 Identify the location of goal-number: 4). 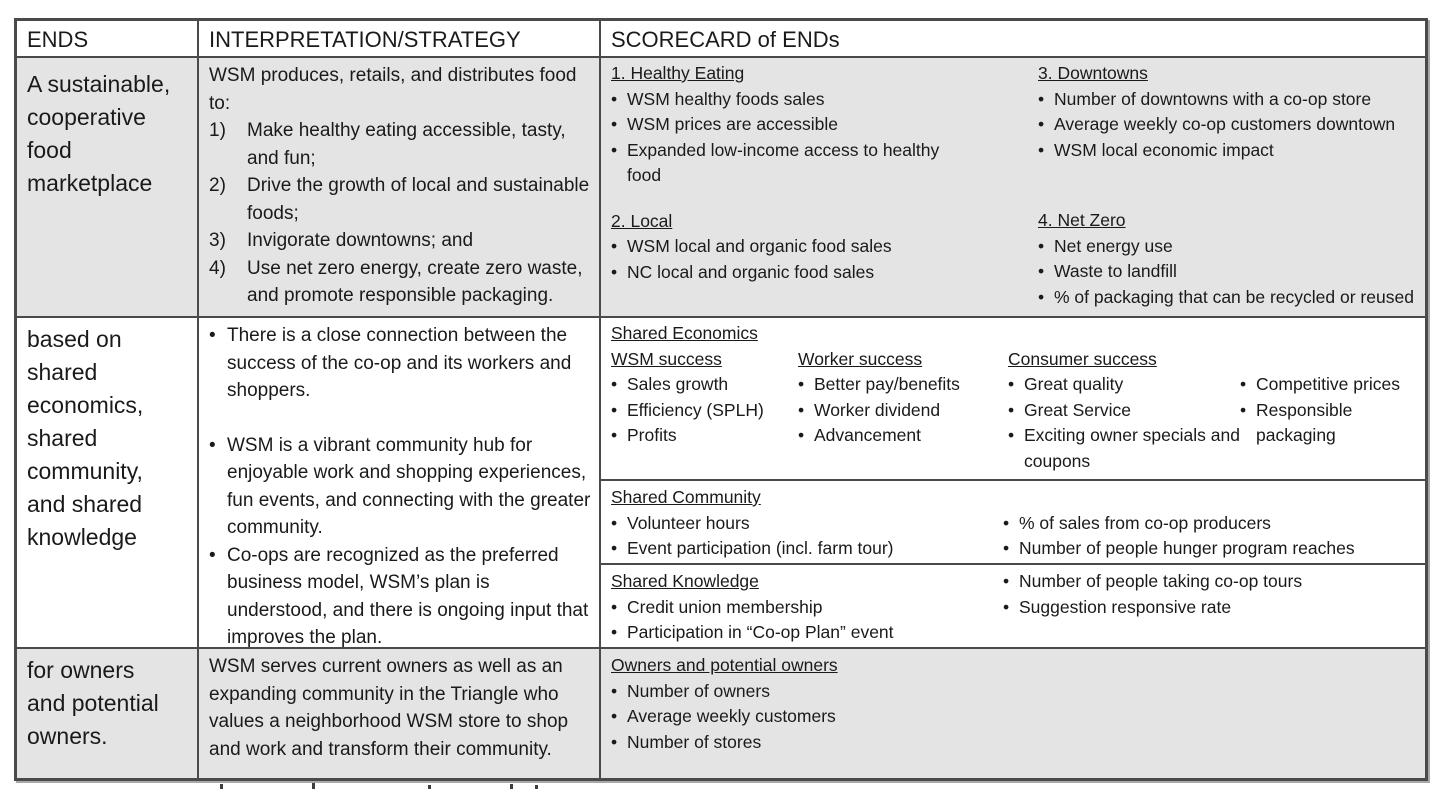
(217, 268).